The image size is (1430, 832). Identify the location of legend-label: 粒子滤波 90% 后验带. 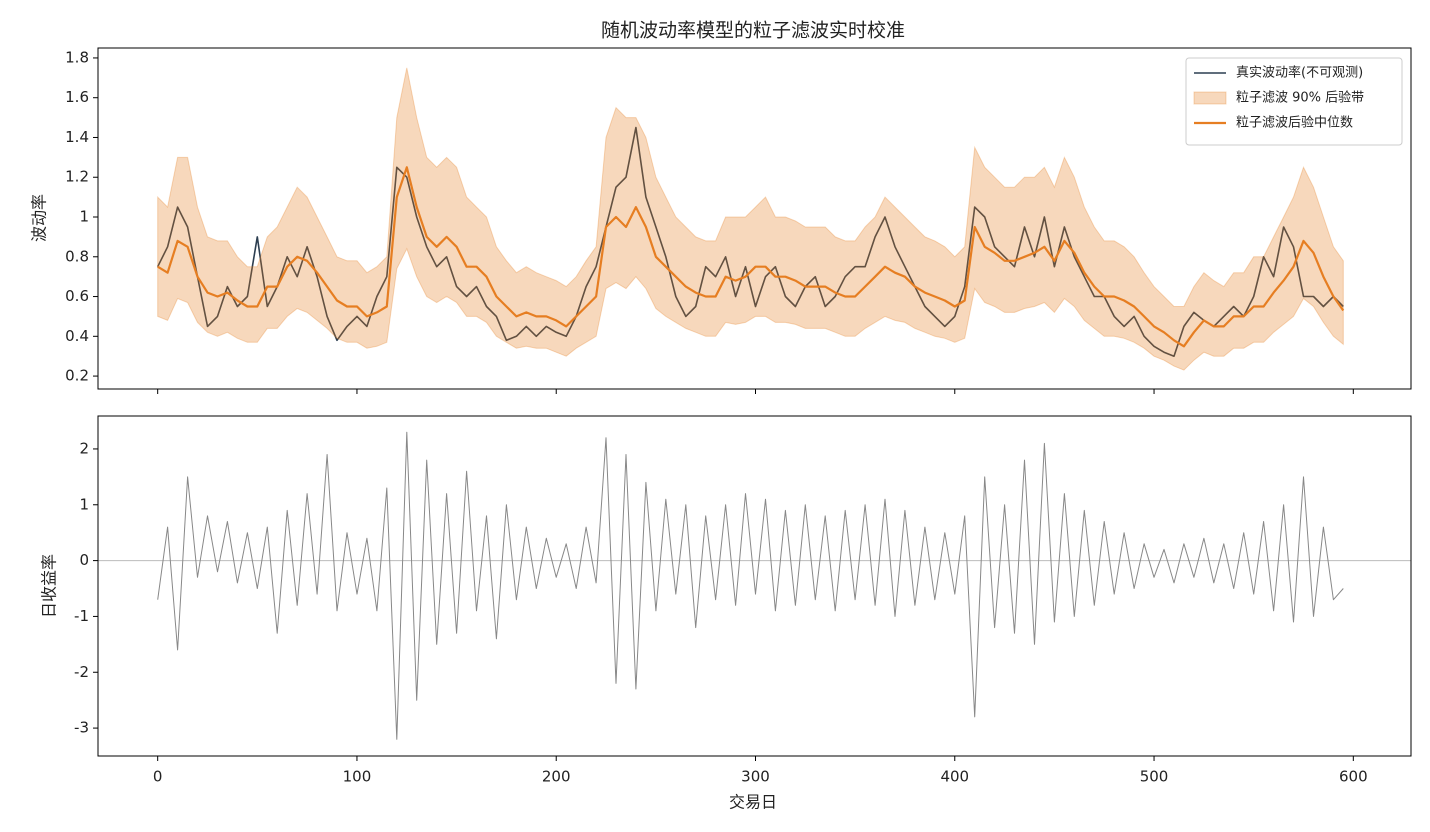
(1300, 98).